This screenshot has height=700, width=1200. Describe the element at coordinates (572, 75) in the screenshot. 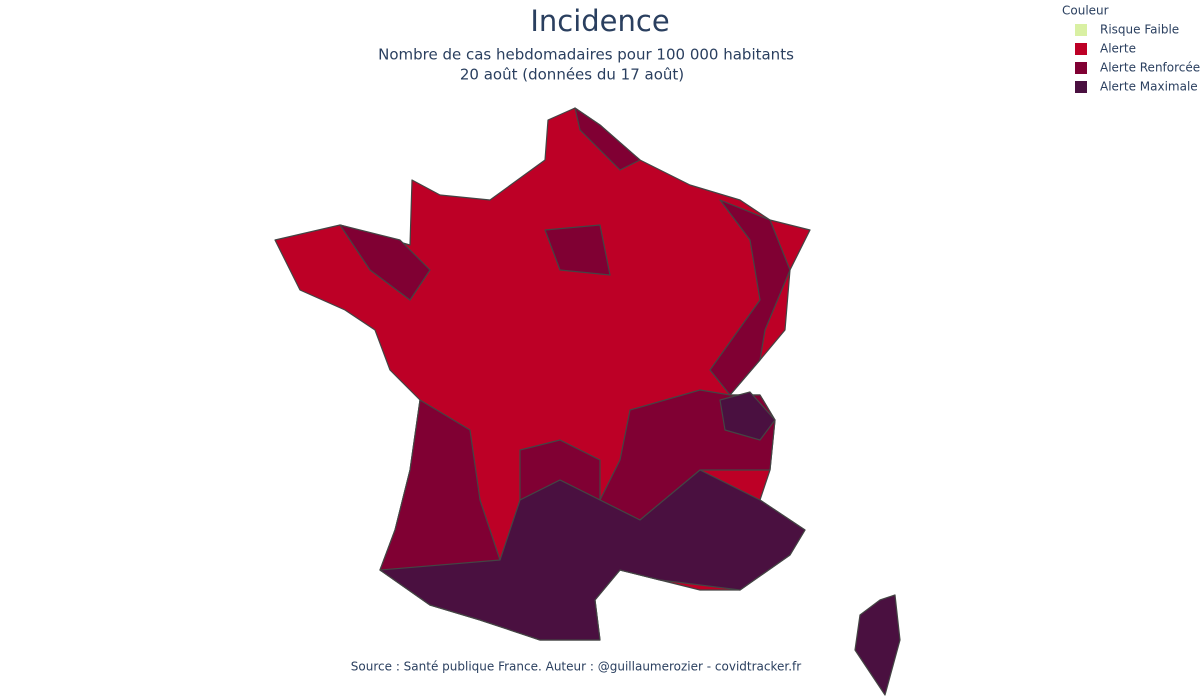

I see `subtitle: 20 août (données du 17 août)` at that location.